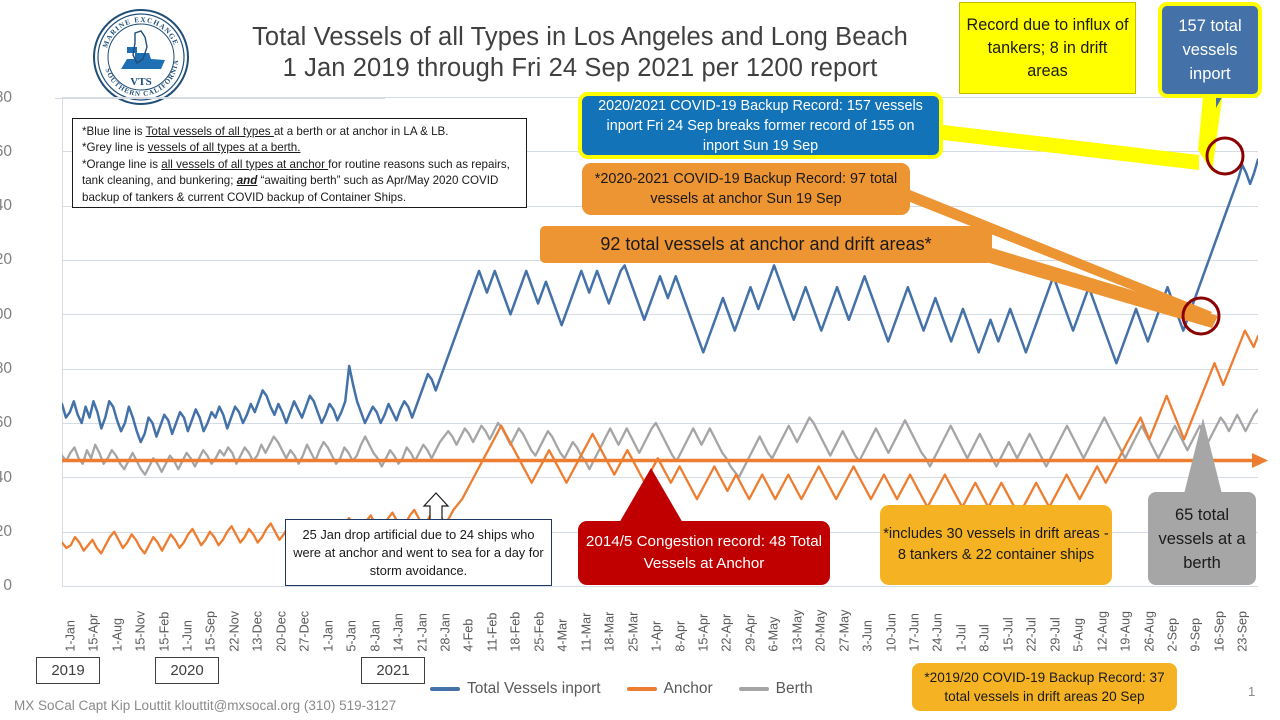 This screenshot has width=1280, height=720. What do you see at coordinates (492, 632) in the screenshot?
I see `x-tick-label: 11-Feb` at bounding box center [492, 632].